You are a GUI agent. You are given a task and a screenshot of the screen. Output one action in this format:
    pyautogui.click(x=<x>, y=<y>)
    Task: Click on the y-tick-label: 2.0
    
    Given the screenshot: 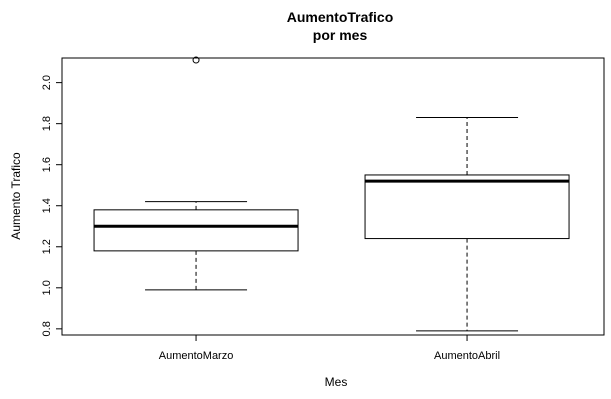 What is the action you would take?
    pyautogui.click(x=47, y=82)
    